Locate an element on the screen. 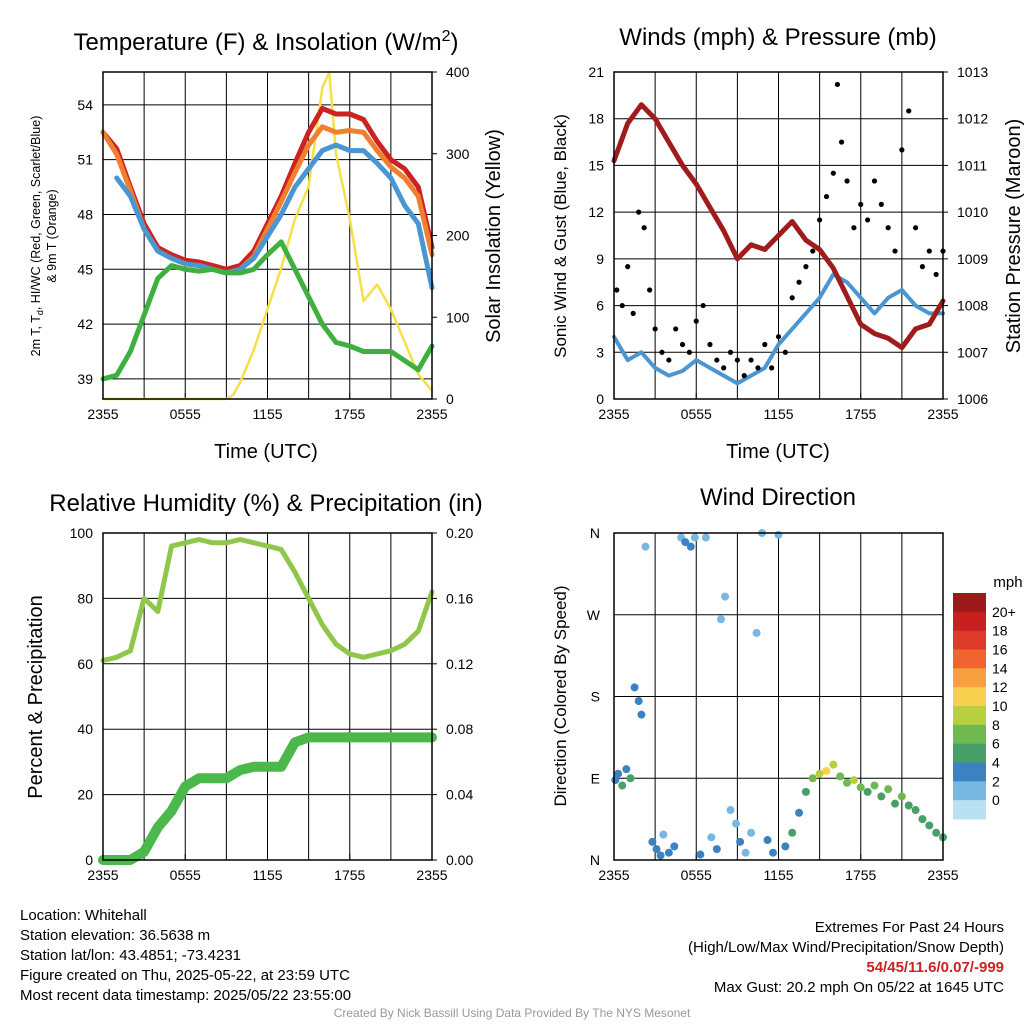  y-tick-label: 18 is located at coordinates (596, 119).